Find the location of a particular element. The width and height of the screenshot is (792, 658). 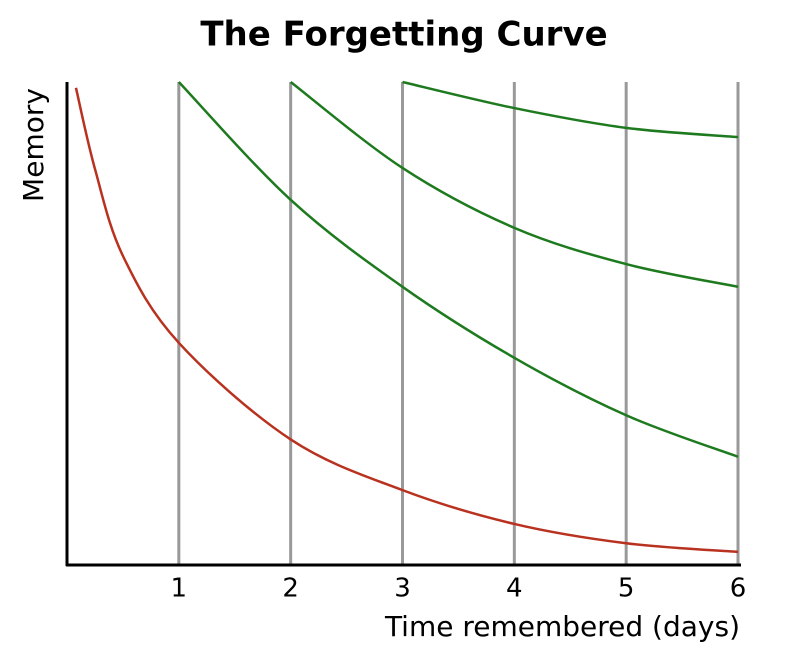

x-tick-label: 1 is located at coordinates (179, 589).